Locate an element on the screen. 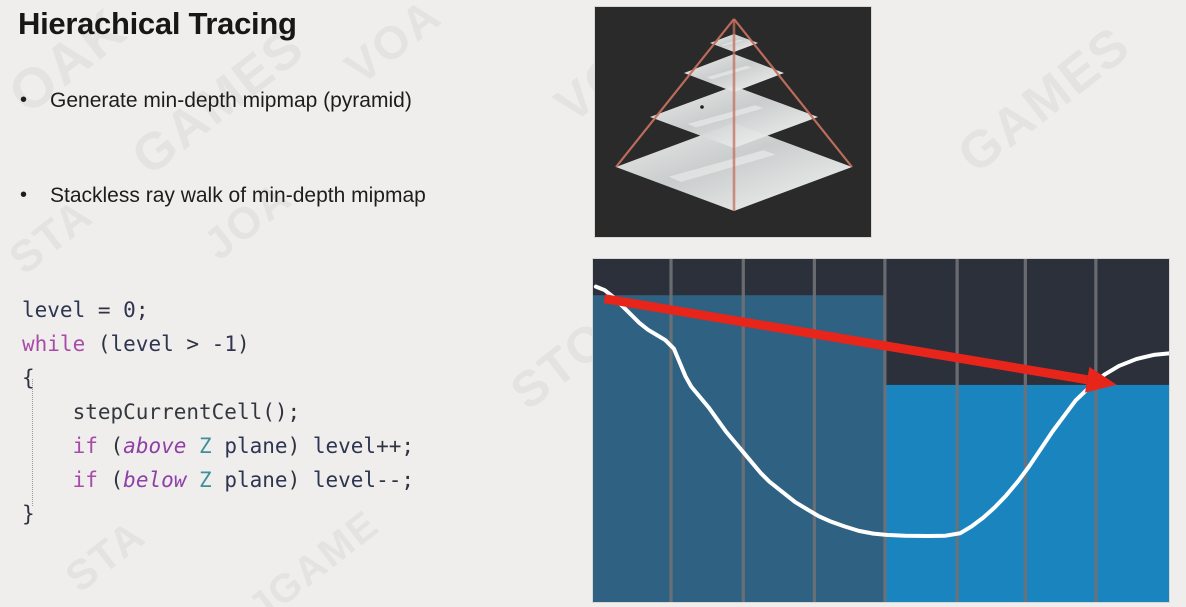 The image size is (1186, 607). code-token: ; is located at coordinates (142, 310).